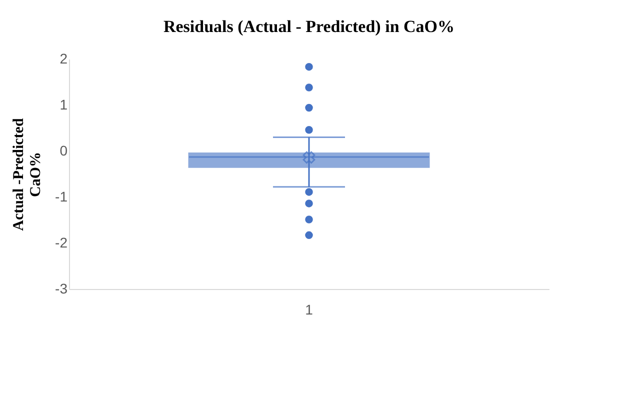  I want to click on y-tick-label: -1, so click(61, 196).